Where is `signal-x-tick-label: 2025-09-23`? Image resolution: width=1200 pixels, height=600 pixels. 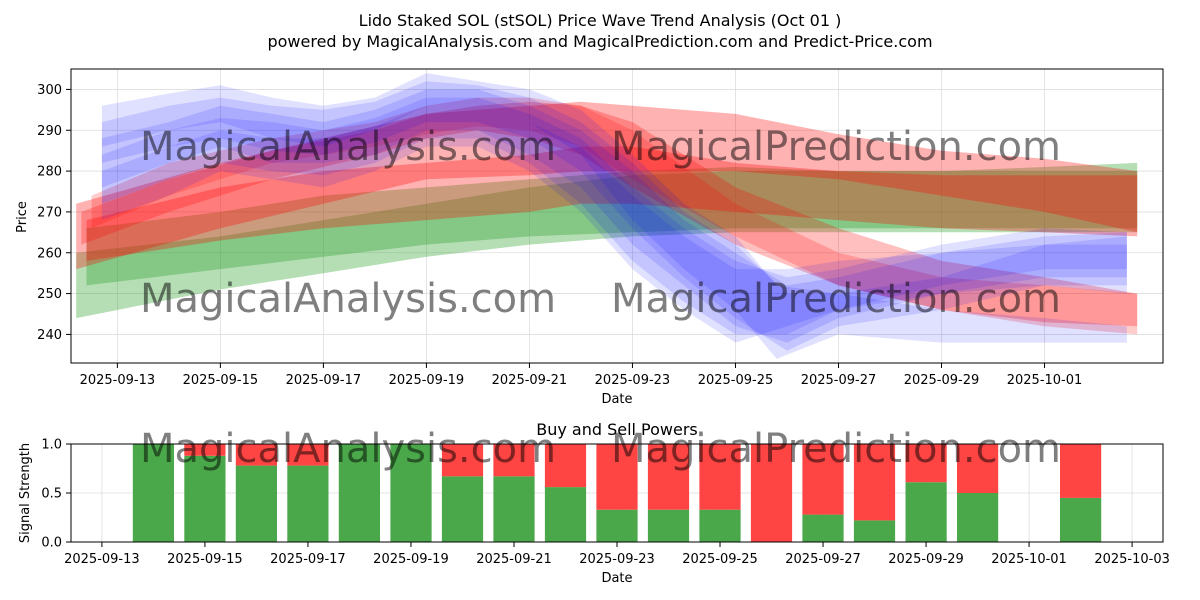
signal-x-tick-label: 2025-09-23 is located at coordinates (617, 559).